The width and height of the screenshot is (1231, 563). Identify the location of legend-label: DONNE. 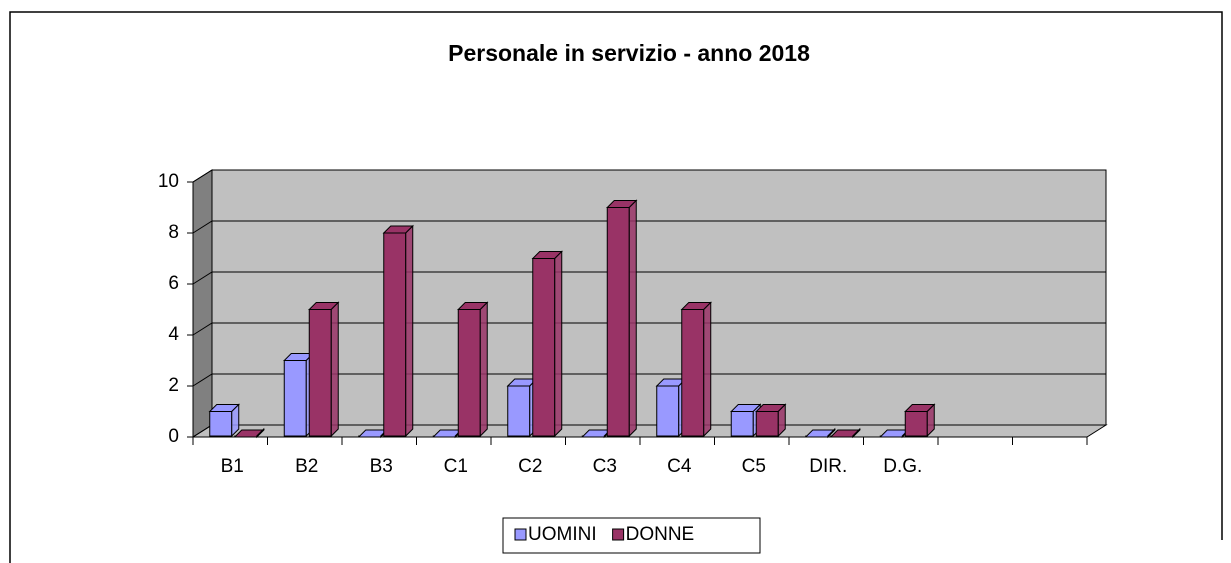
(660, 534).